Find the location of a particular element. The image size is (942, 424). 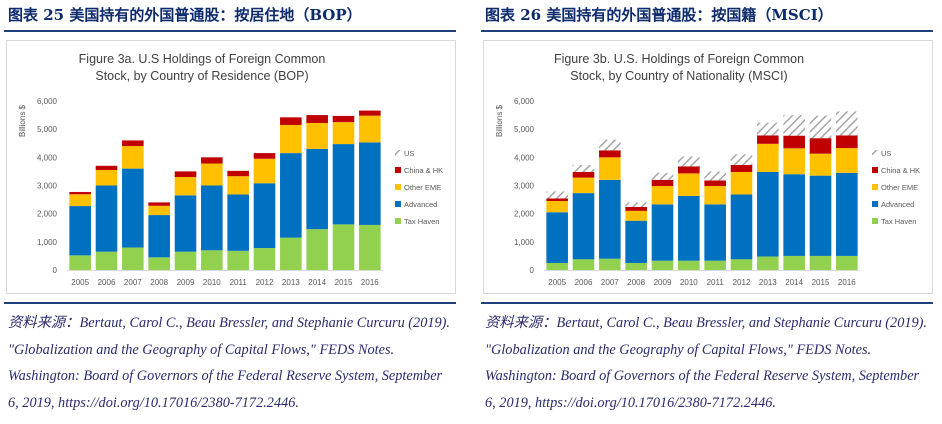

legend-swatch-advanced is located at coordinates (875, 204).